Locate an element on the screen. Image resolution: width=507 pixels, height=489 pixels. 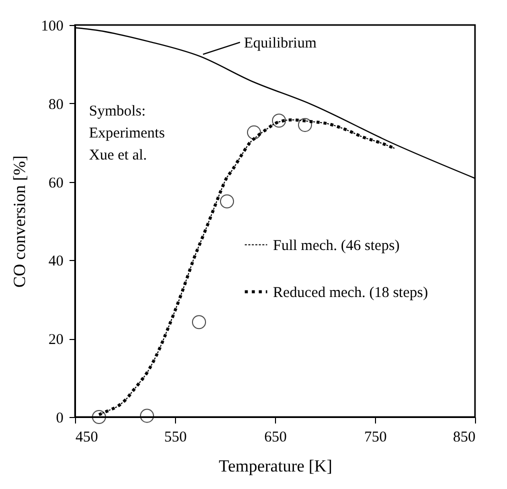
annotation: Equilibrium is located at coordinates (280, 43).